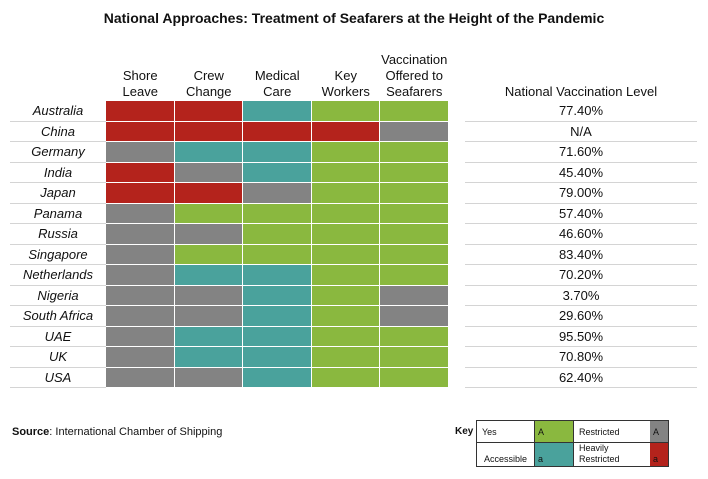 This screenshot has height=479, width=708. I want to click on key-restricted-label-cell: Restricted, so click(611, 432).